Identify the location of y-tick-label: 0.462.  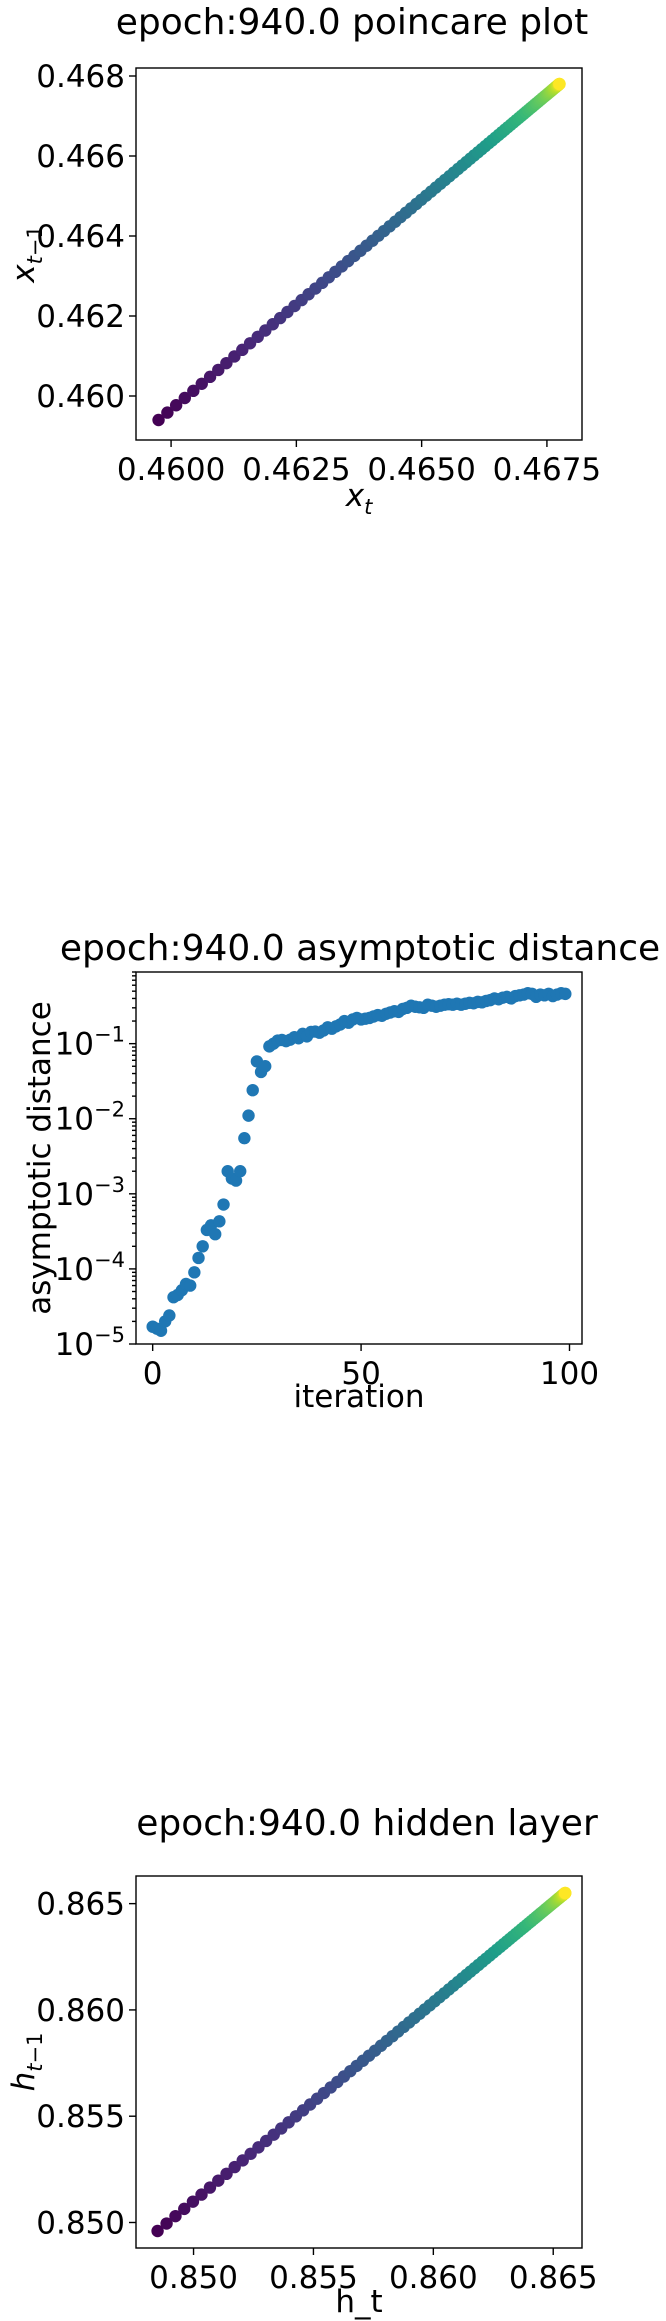
(80, 317).